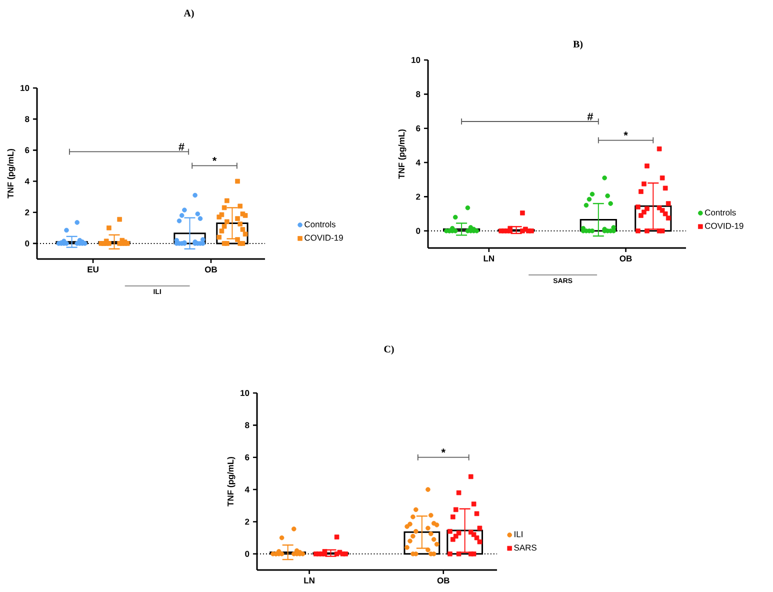 This screenshot has height=592, width=773. Describe the element at coordinates (525, 547) in the screenshot. I see `legend-label: SARS` at that location.